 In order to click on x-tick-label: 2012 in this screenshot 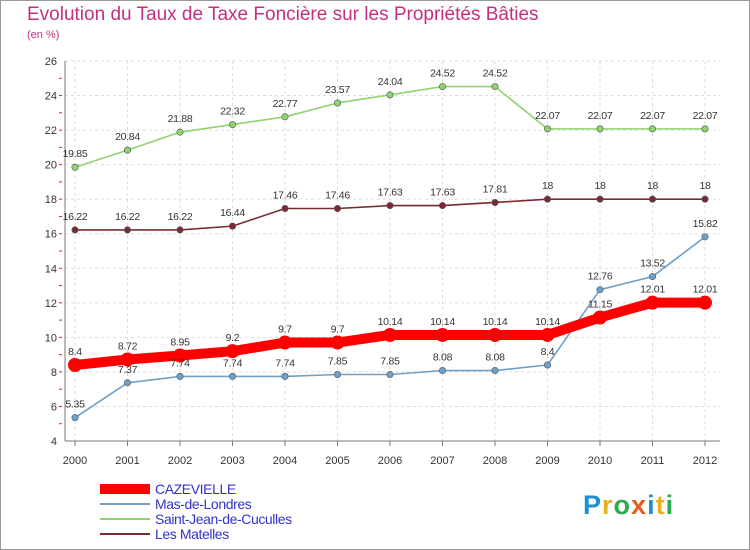, I will do `click(705, 461)`.